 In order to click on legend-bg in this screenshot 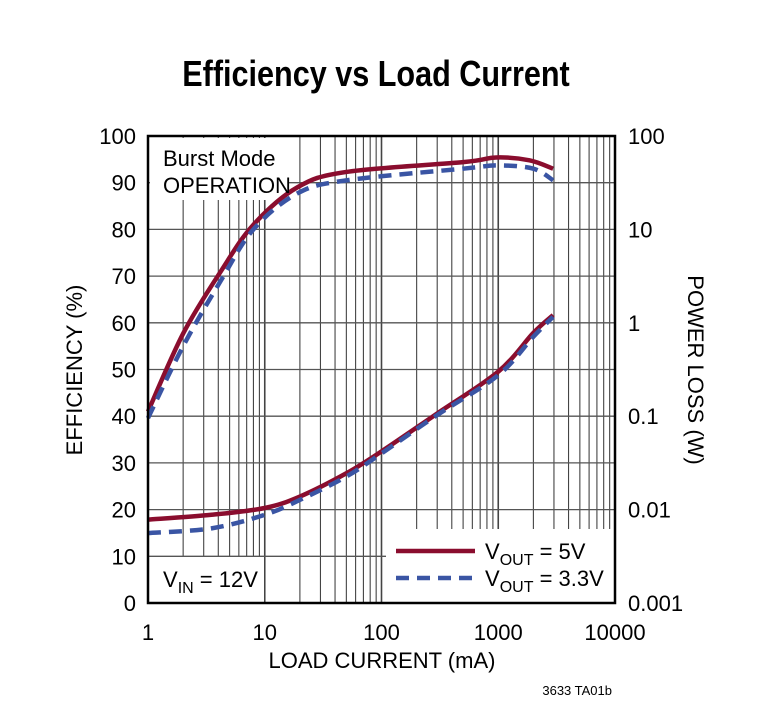, I will do `click(500, 565)`.